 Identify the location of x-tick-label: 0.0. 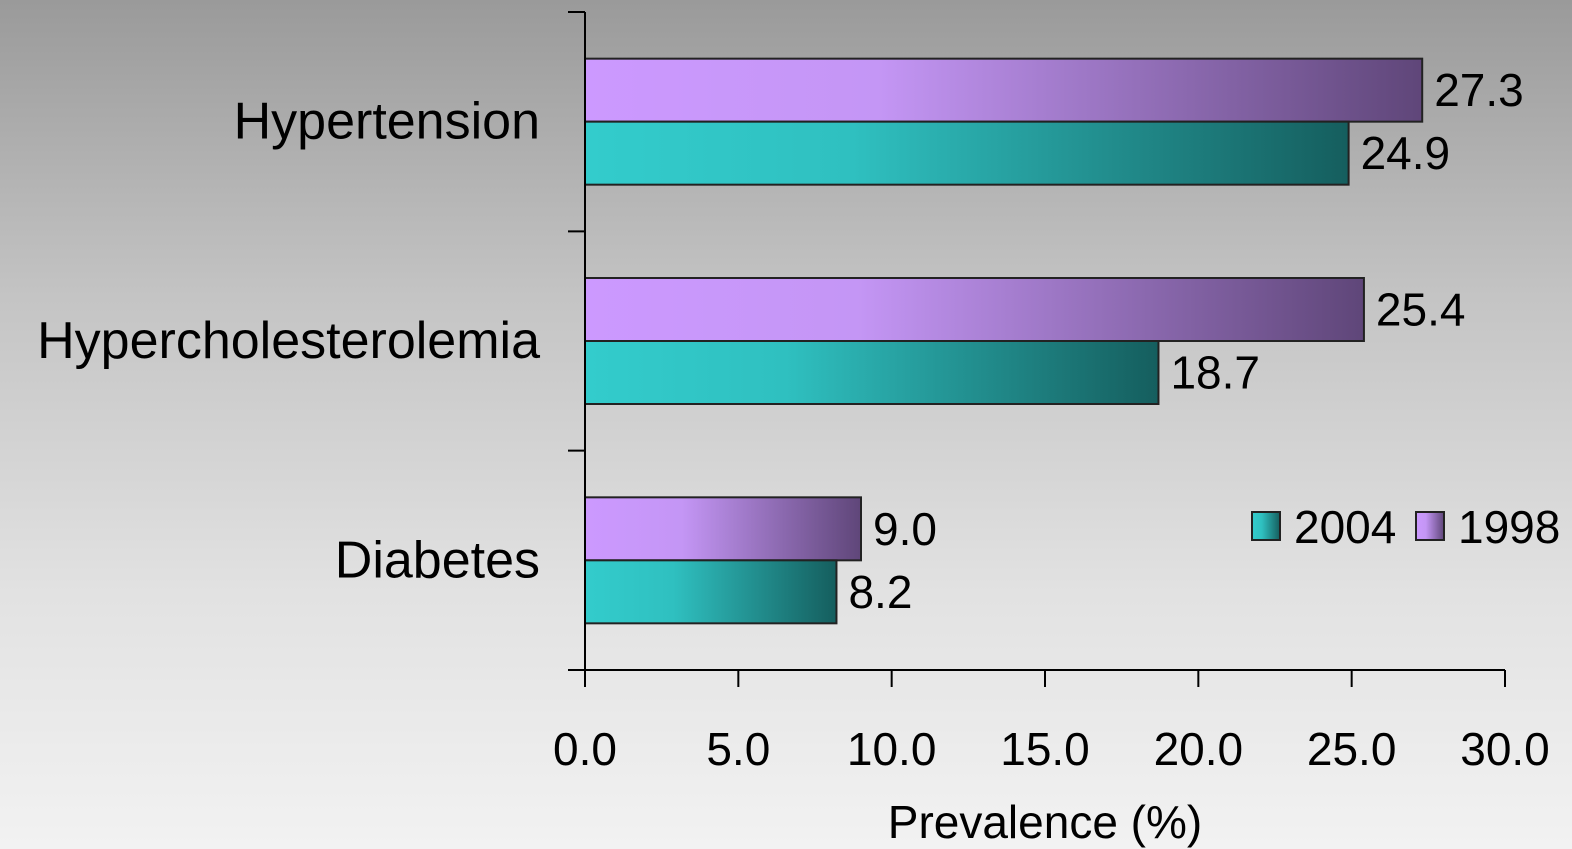
(585, 749).